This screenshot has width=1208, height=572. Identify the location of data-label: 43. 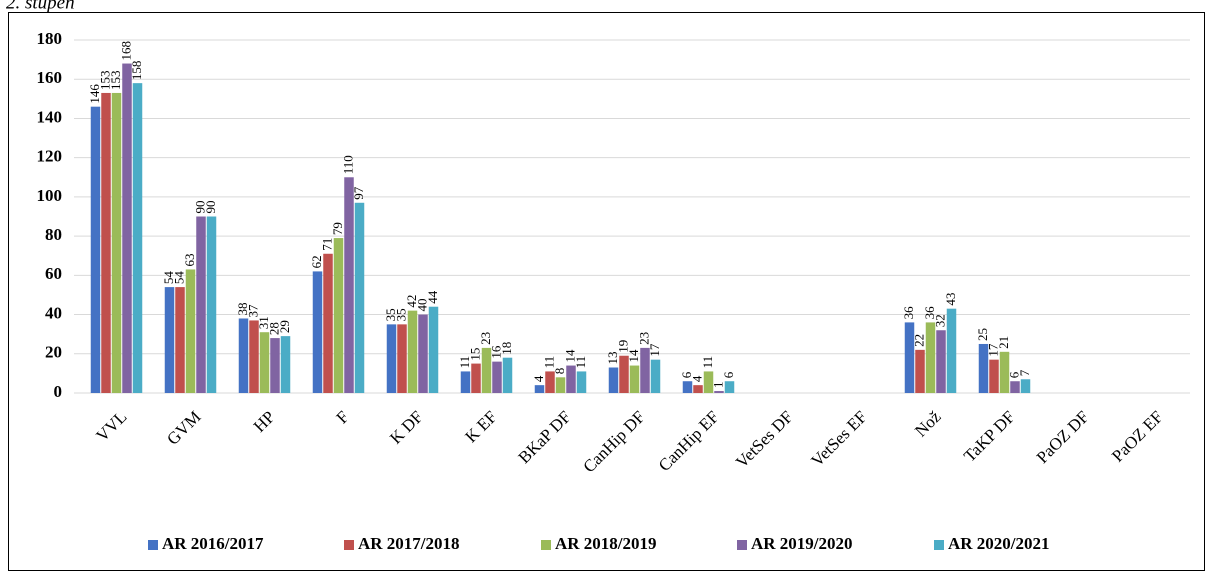
(950, 299).